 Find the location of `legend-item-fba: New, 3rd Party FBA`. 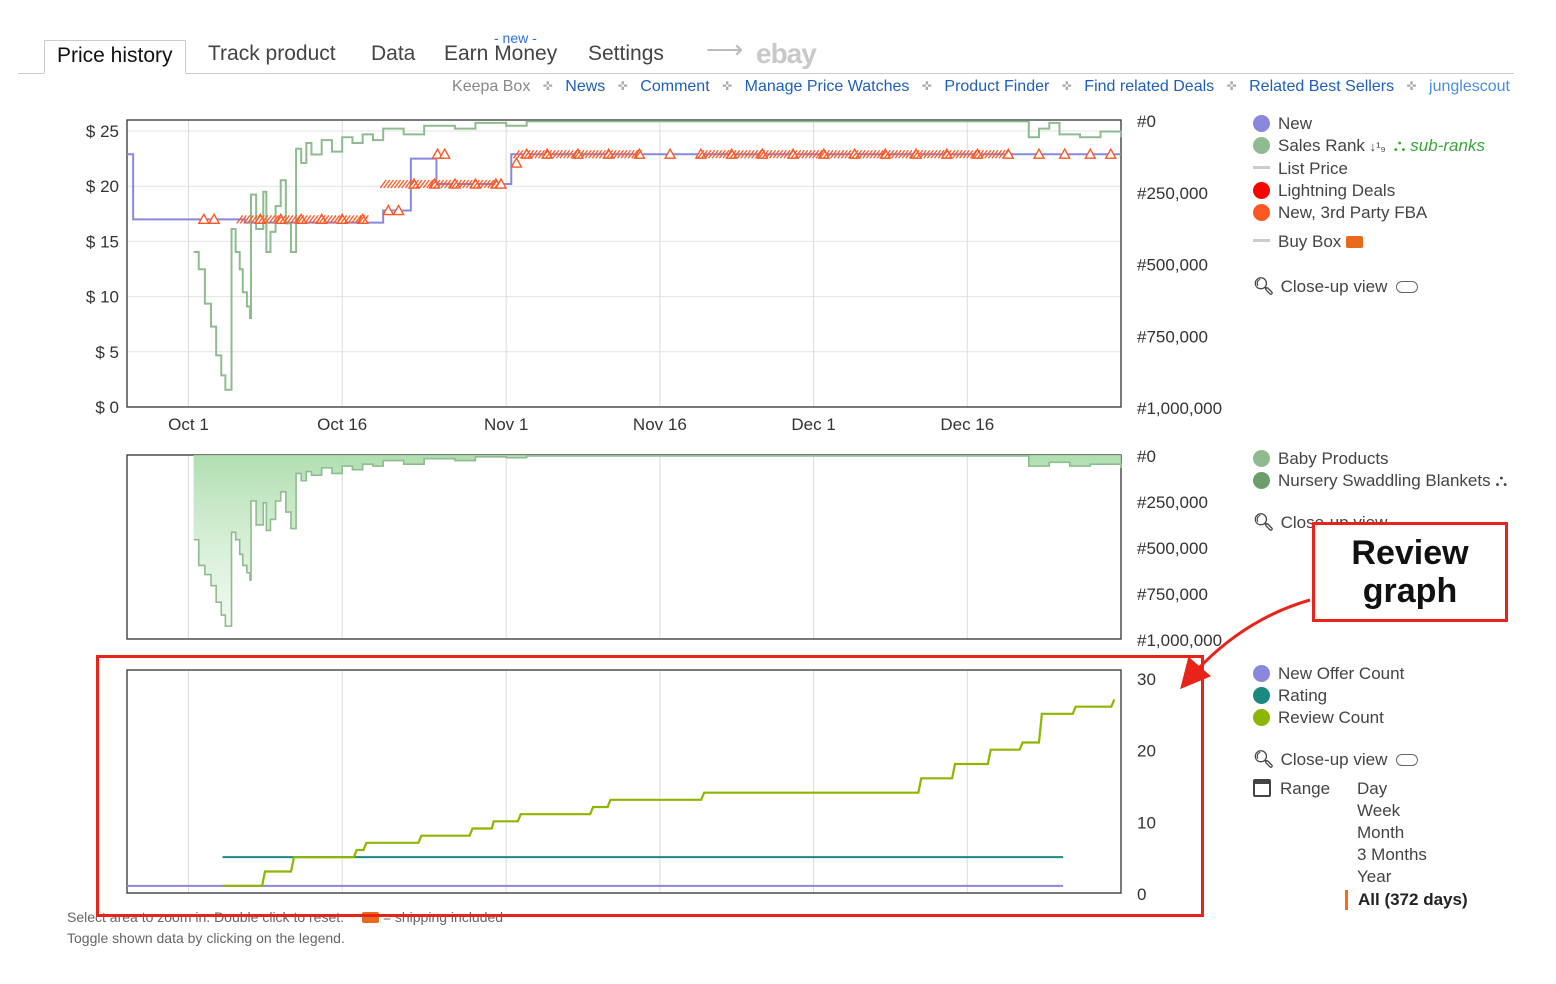

legend-item-fba: New, 3rd Party FBA is located at coordinates (1340, 213).